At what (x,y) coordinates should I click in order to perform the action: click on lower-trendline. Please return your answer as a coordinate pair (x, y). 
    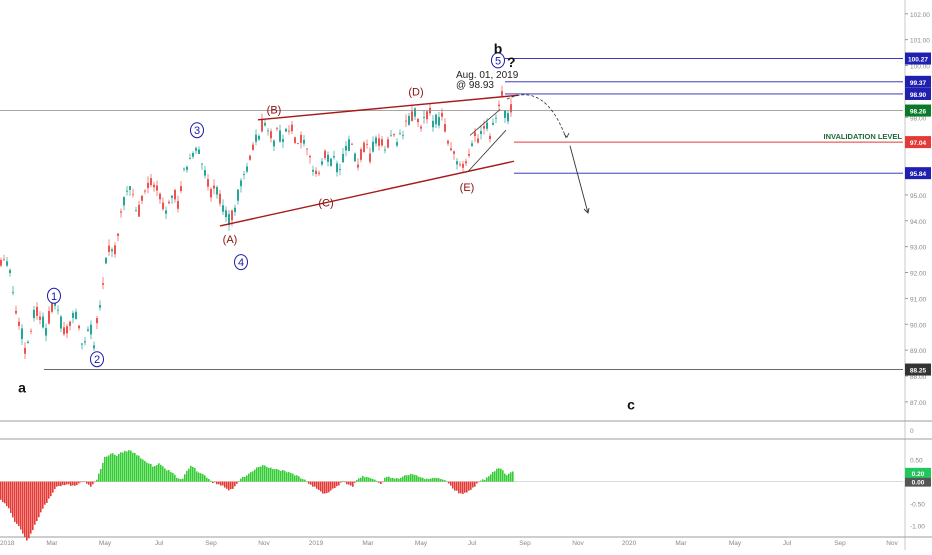
    Looking at the image, I should click on (367, 193).